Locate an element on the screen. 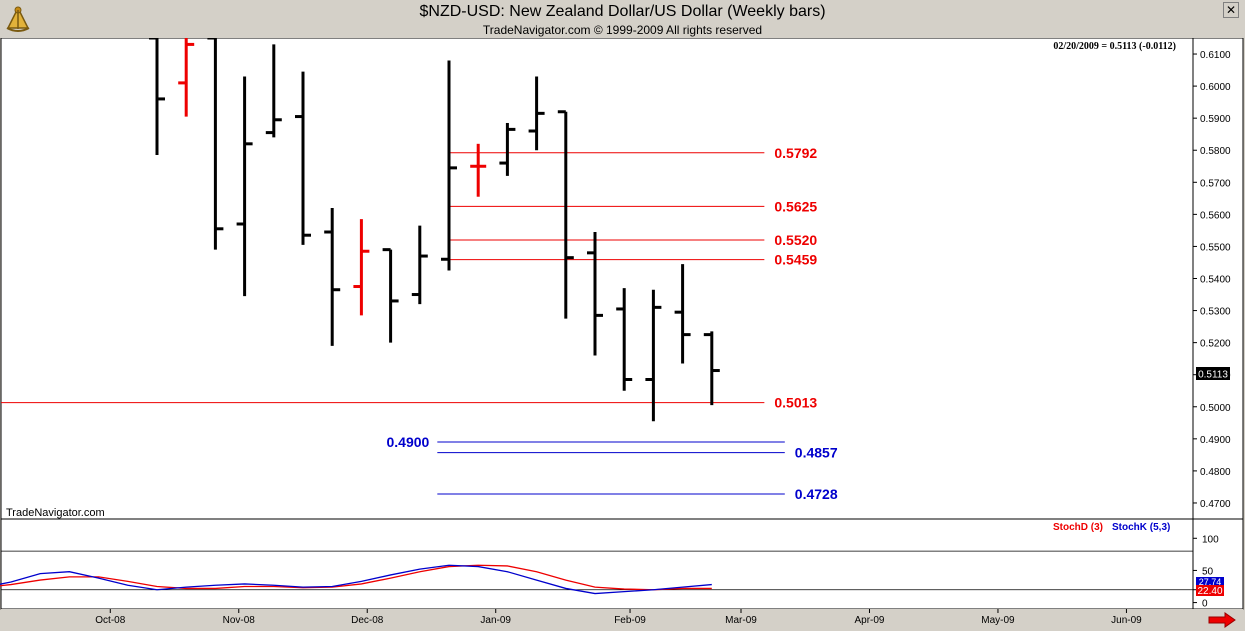  indicator-panel is located at coordinates (597, 564).